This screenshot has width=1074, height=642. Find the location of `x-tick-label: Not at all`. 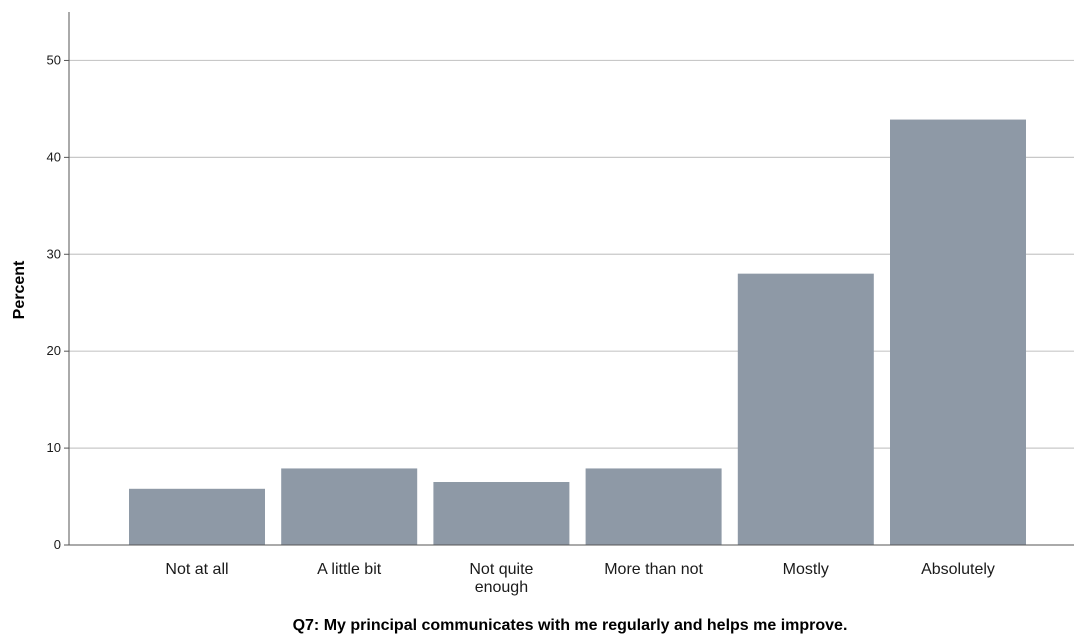

x-tick-label: Not at all is located at coordinates (196, 569).